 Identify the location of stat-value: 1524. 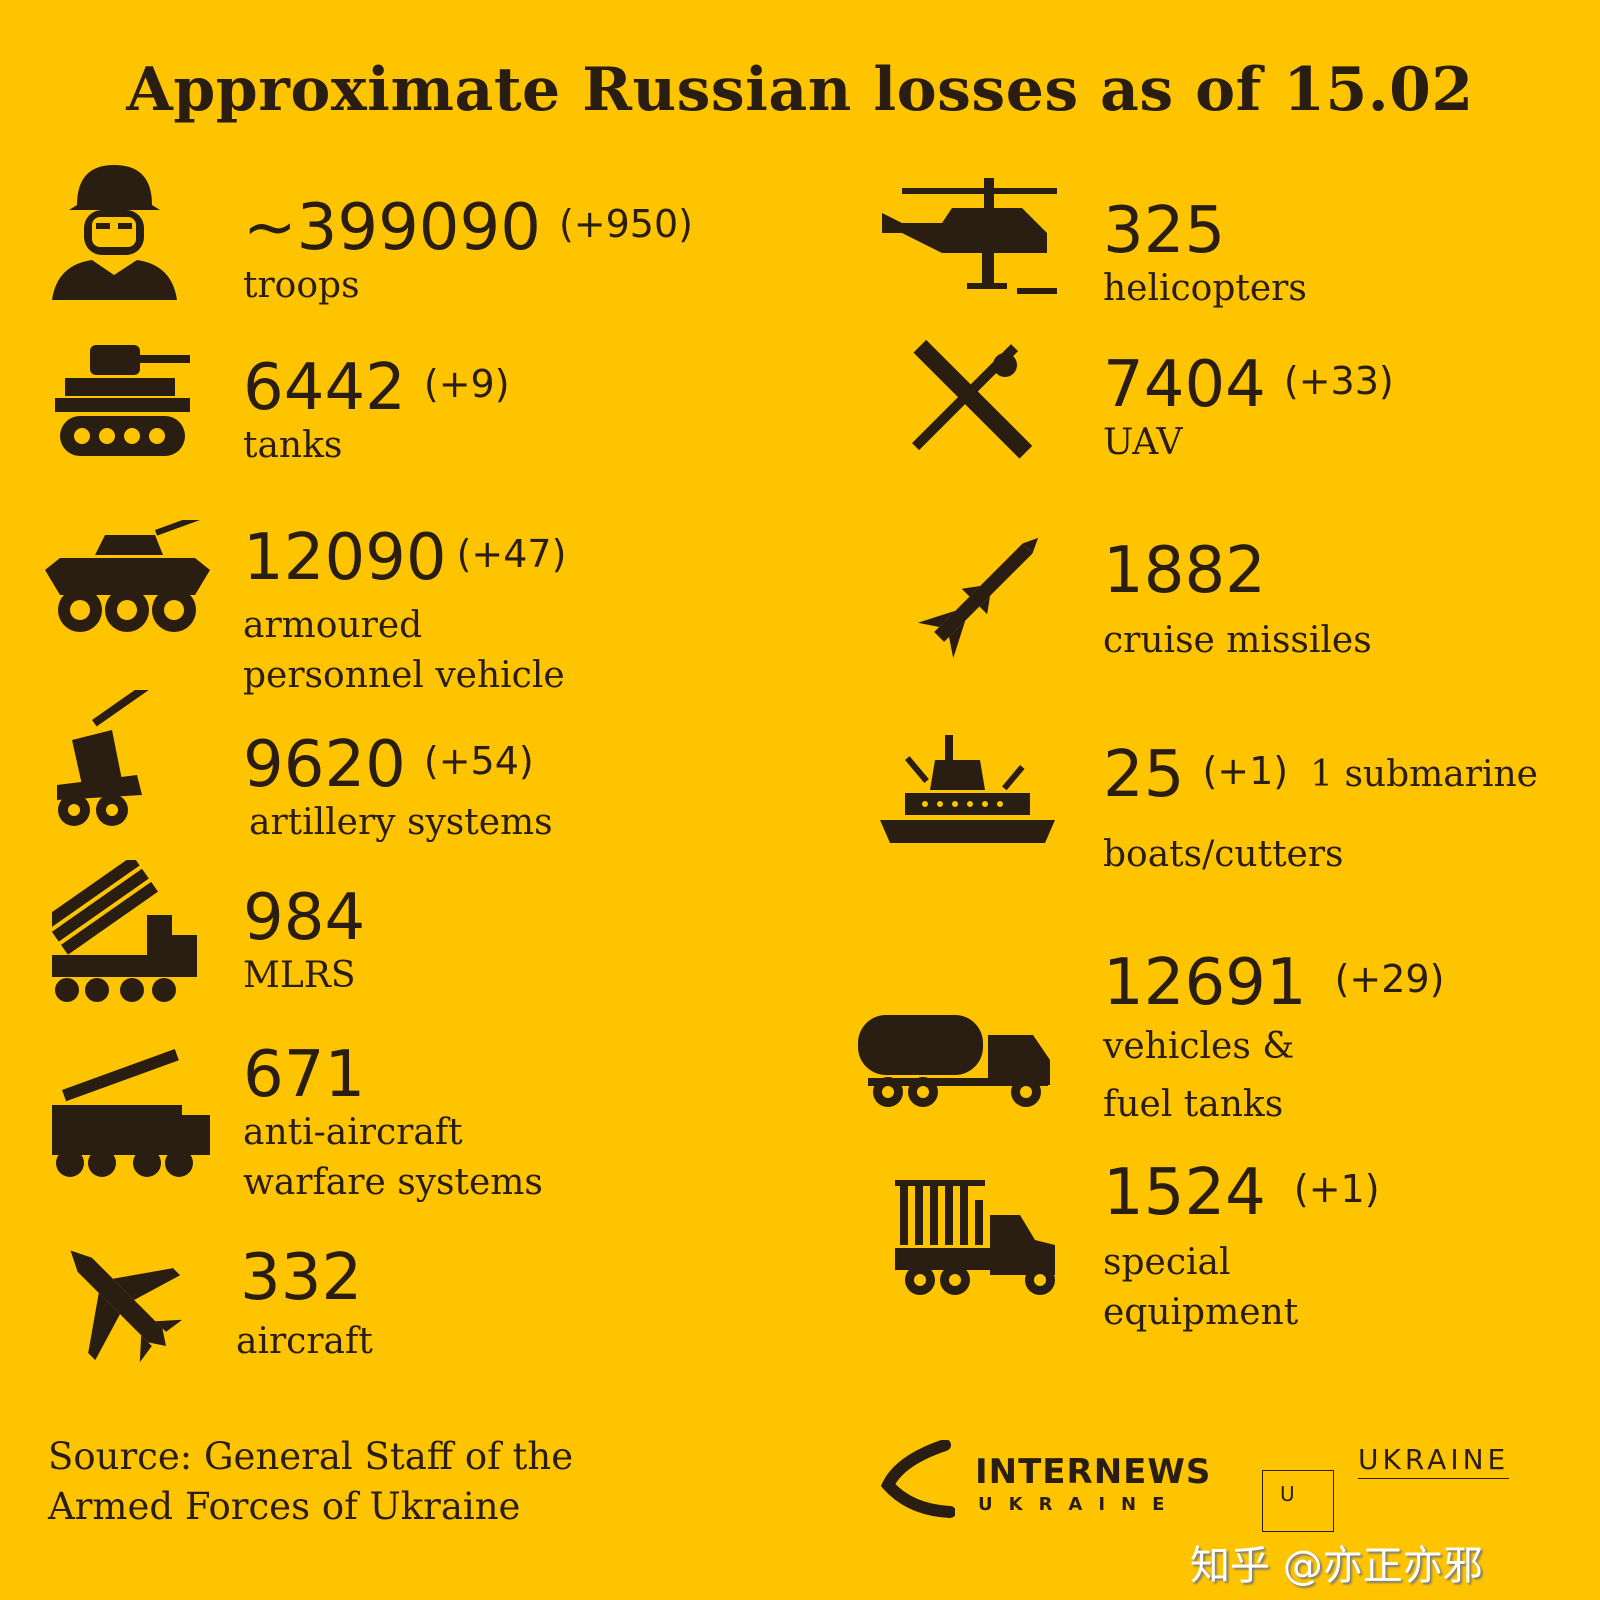
(1184, 1193).